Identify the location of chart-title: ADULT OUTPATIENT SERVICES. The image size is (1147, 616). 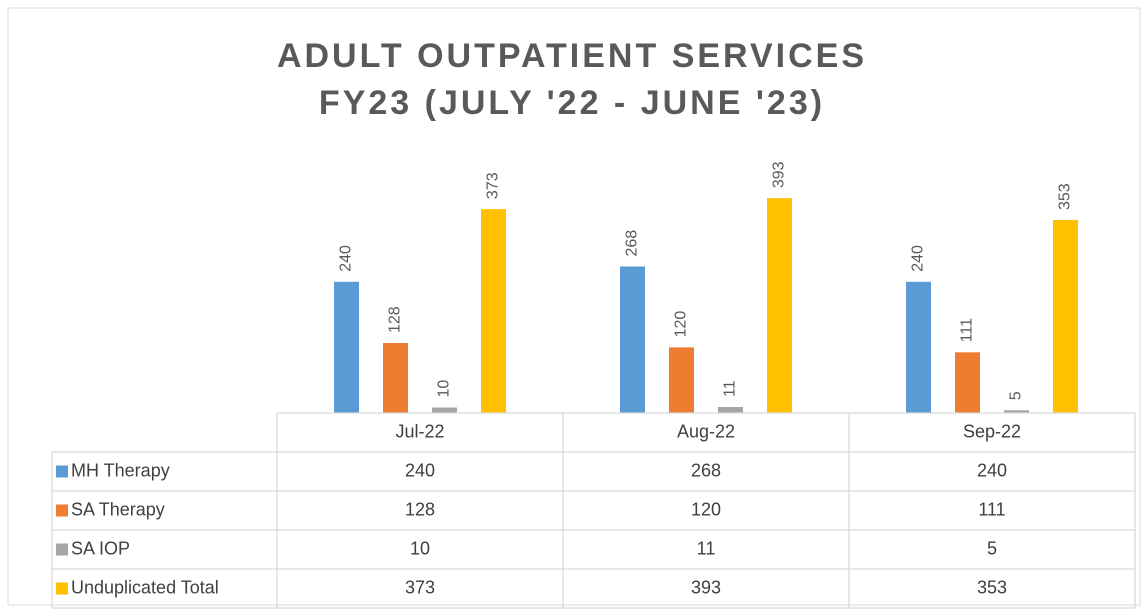
(572, 56).